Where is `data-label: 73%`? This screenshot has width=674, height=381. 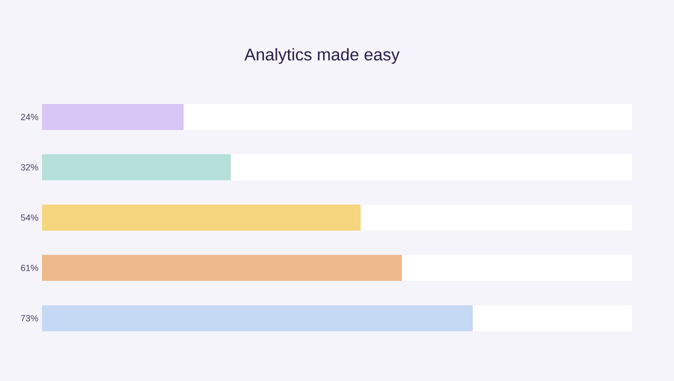 data-label: 73% is located at coordinates (29, 318).